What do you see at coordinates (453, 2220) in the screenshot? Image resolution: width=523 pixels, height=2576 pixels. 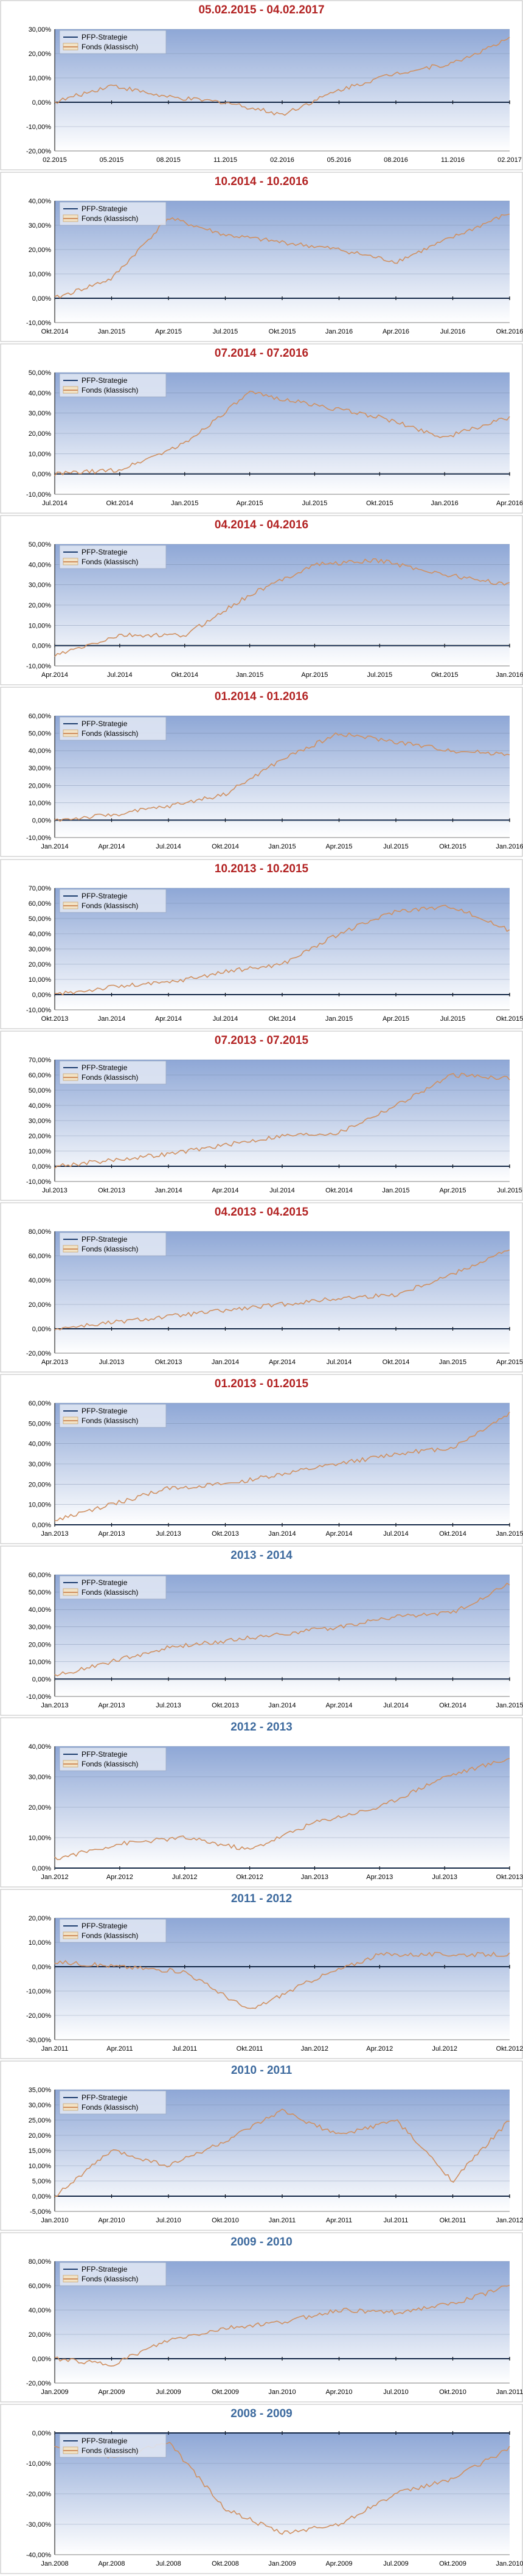 I see `x-tick-label: Okt.2011` at bounding box center [453, 2220].